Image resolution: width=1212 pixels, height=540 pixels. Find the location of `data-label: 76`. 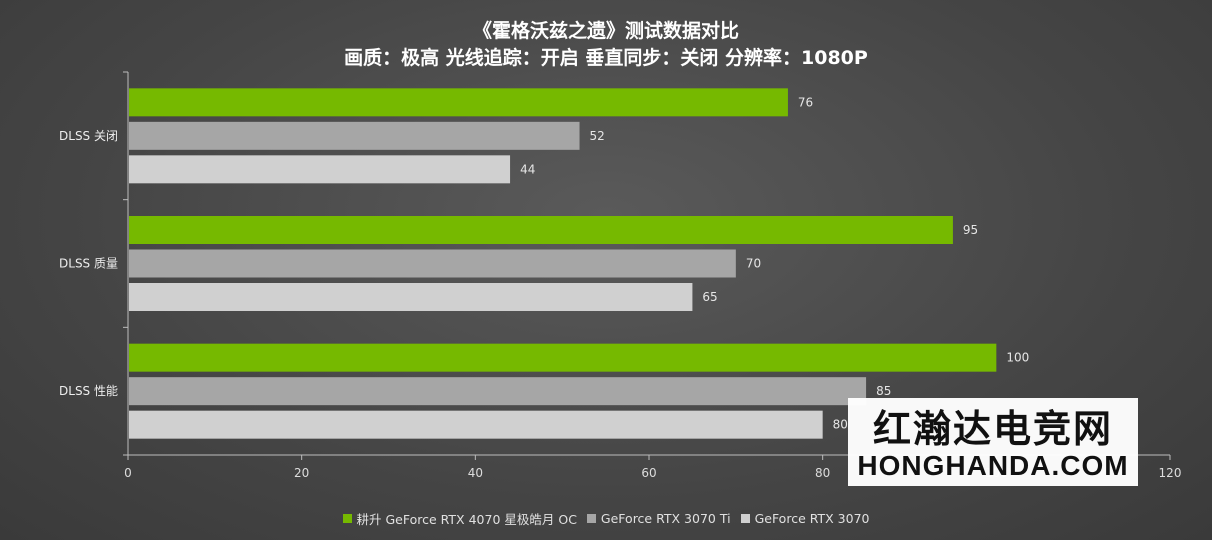

data-label: 76 is located at coordinates (805, 102).